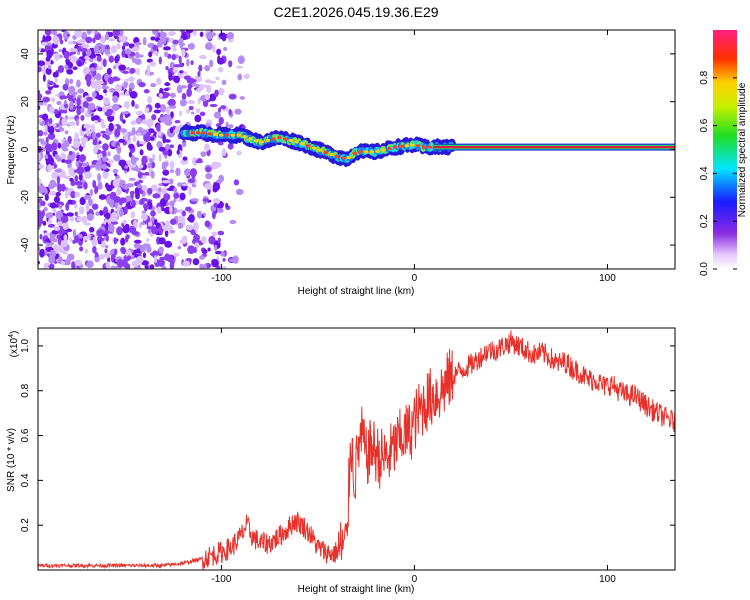 The width and height of the screenshot is (750, 600). What do you see at coordinates (704, 221) in the screenshot?
I see `colorbar-tick-label: 0.2` at bounding box center [704, 221].